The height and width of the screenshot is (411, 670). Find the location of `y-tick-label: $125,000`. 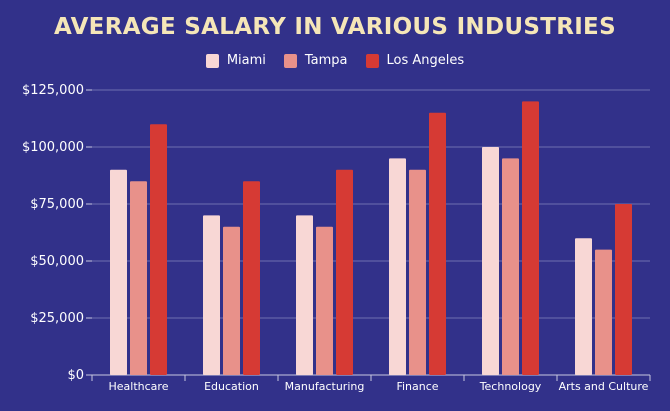

y-tick-label: $125,000 is located at coordinates (53, 90).